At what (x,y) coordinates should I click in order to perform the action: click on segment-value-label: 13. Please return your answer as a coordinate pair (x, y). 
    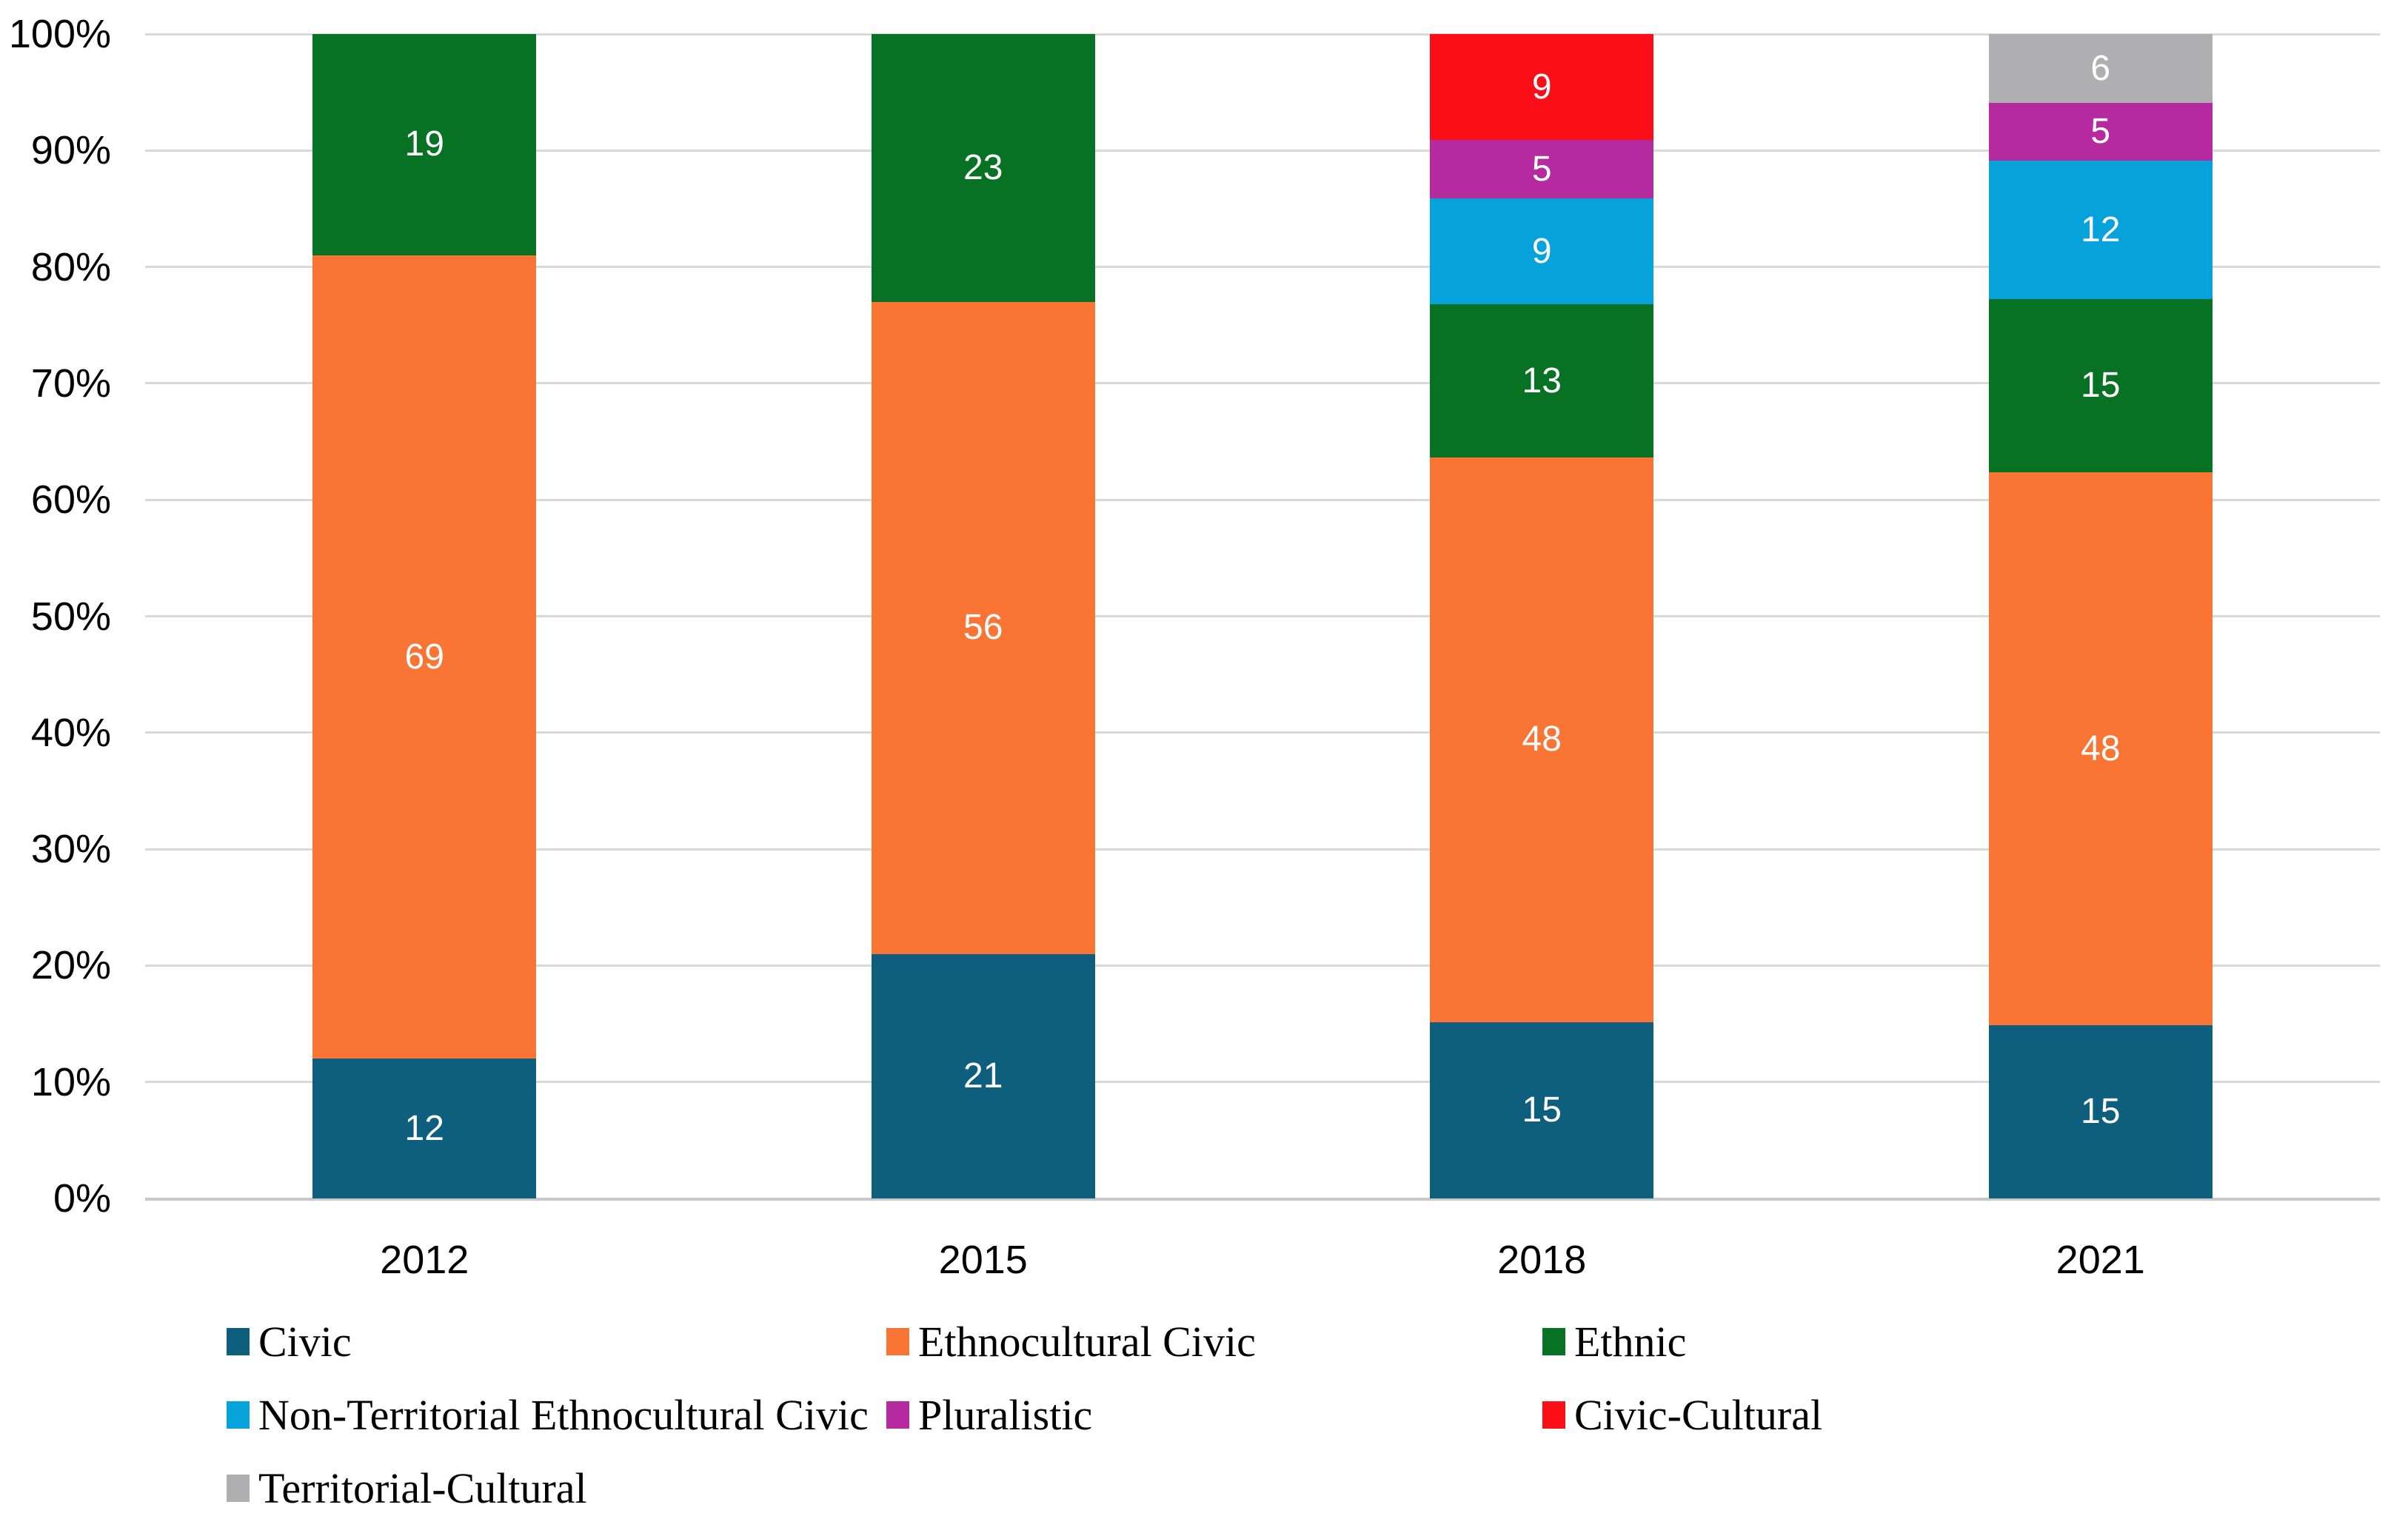
    Looking at the image, I should click on (1542, 380).